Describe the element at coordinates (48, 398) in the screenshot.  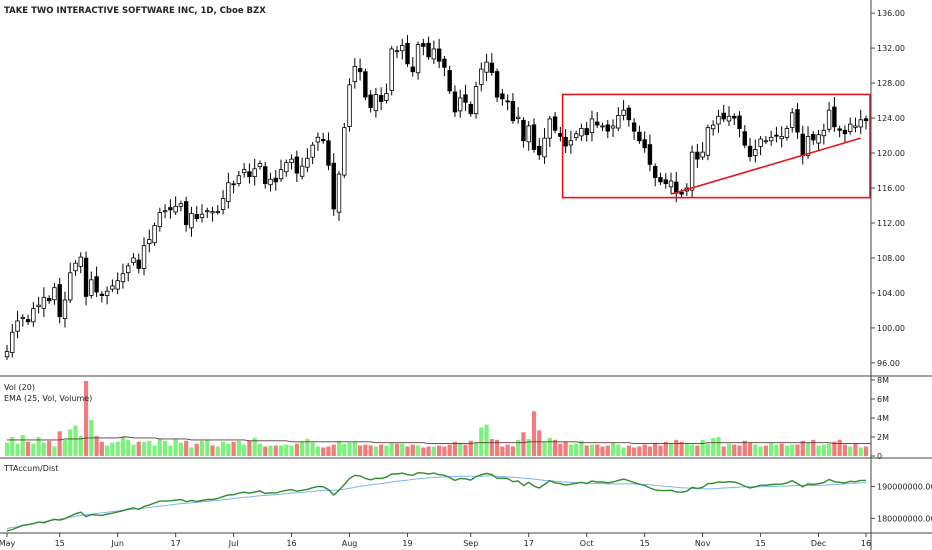
I see `ema-label: EMA (25, Vol, Volume)` at that location.